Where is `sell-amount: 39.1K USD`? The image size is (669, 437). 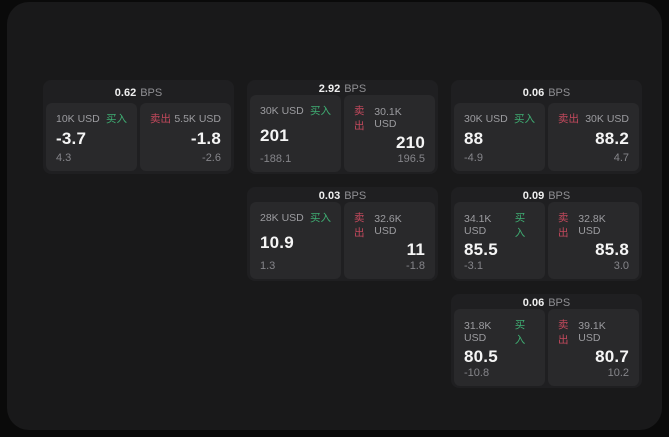
sell-amount: 39.1K USD is located at coordinates (592, 332).